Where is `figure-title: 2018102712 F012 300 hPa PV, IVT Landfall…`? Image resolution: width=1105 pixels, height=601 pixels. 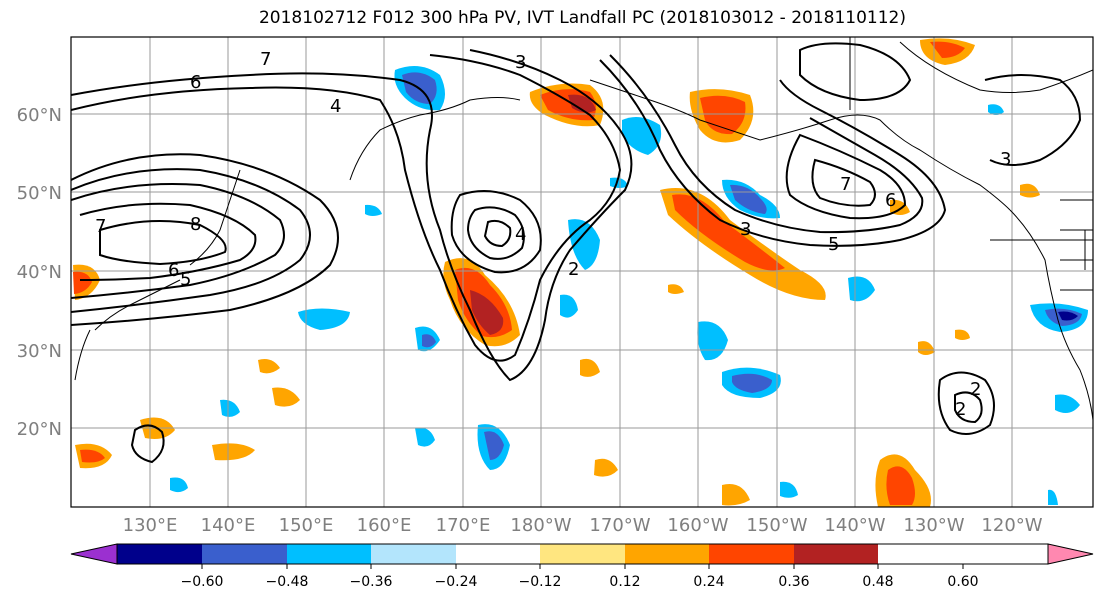 figure-title: 2018102712 F012 300 hPa PV, IVT Landfall… is located at coordinates (582, 18).